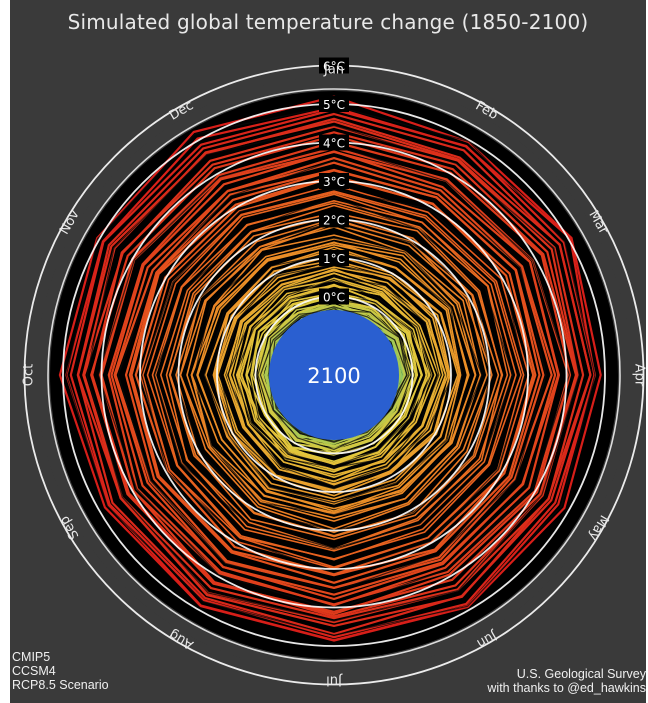 The height and width of the screenshot is (703, 648). I want to click on year-outline-2026, so click(333, 378).